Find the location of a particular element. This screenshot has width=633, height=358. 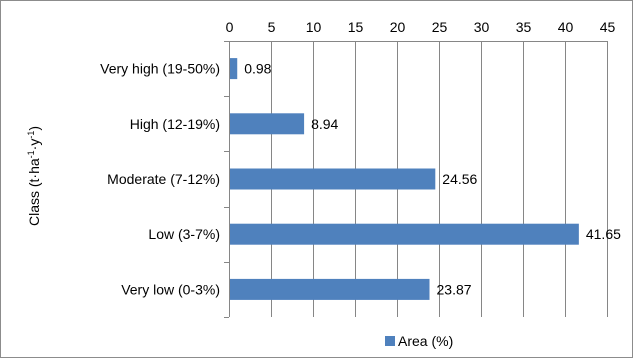

data-label: 24.56 is located at coordinates (459, 179).